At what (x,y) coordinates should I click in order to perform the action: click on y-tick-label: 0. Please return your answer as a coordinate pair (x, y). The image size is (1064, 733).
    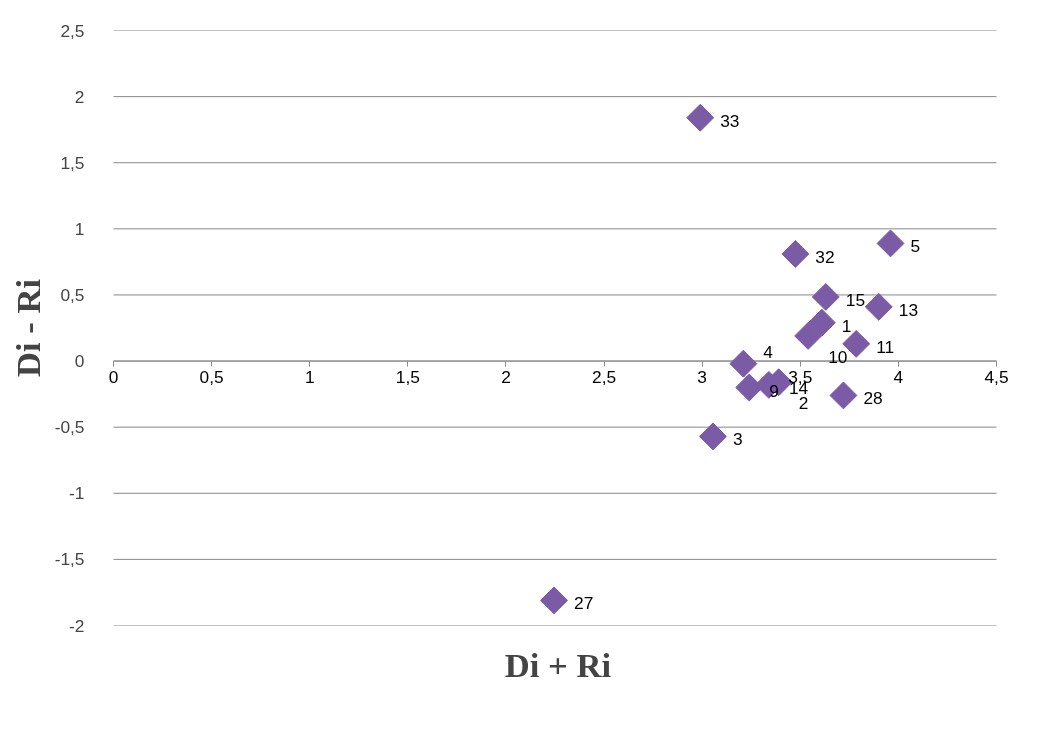
    Looking at the image, I should click on (79, 361).